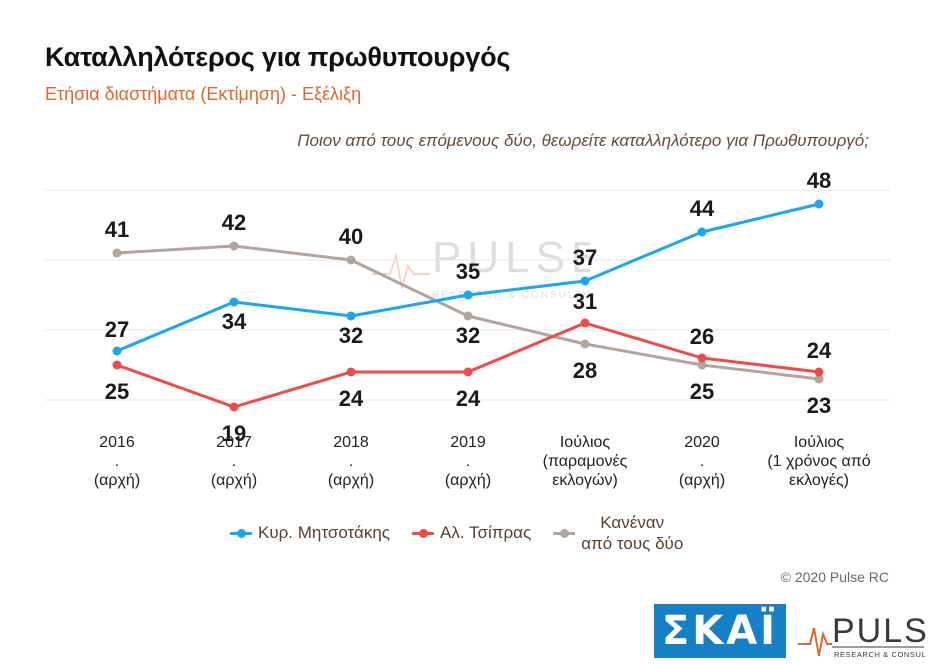 Image resolution: width=939 pixels, height=664 pixels. I want to click on legend-marker-mitsotakis, so click(241, 533).